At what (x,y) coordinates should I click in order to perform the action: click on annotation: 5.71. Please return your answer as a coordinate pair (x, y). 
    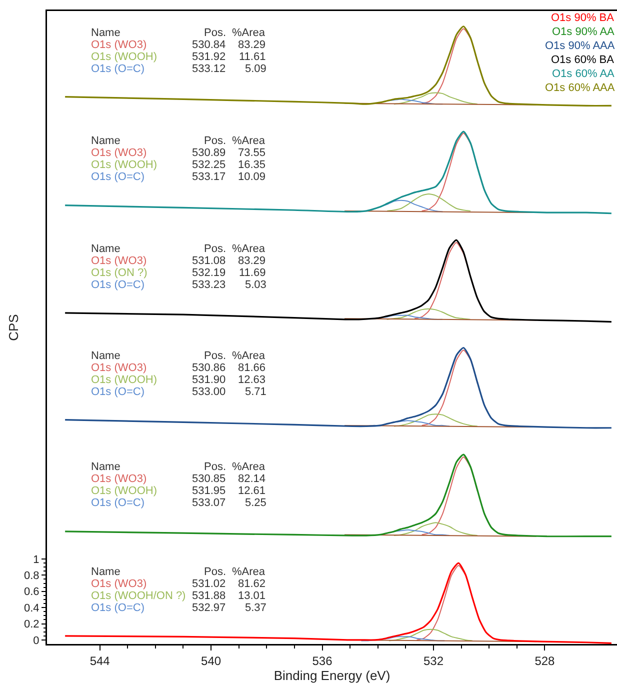
    Looking at the image, I should click on (255, 392).